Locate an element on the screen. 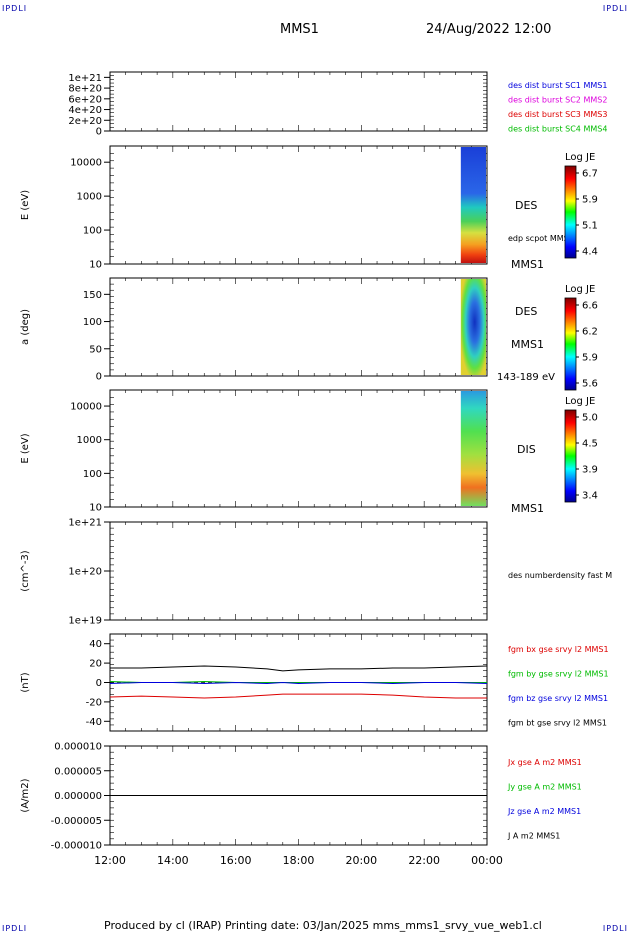 The height and width of the screenshot is (934, 630). panel-des-pitch-ylabel: a (deg) is located at coordinates (25, 327).